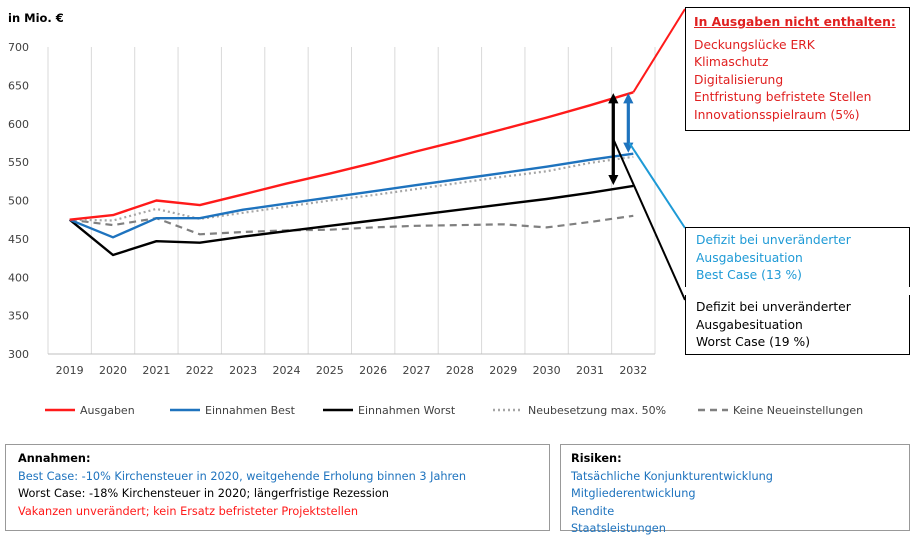 The width and height of the screenshot is (912, 538). What do you see at coordinates (657, 185) in the screenshot?
I see `connector-best` at bounding box center [657, 185].